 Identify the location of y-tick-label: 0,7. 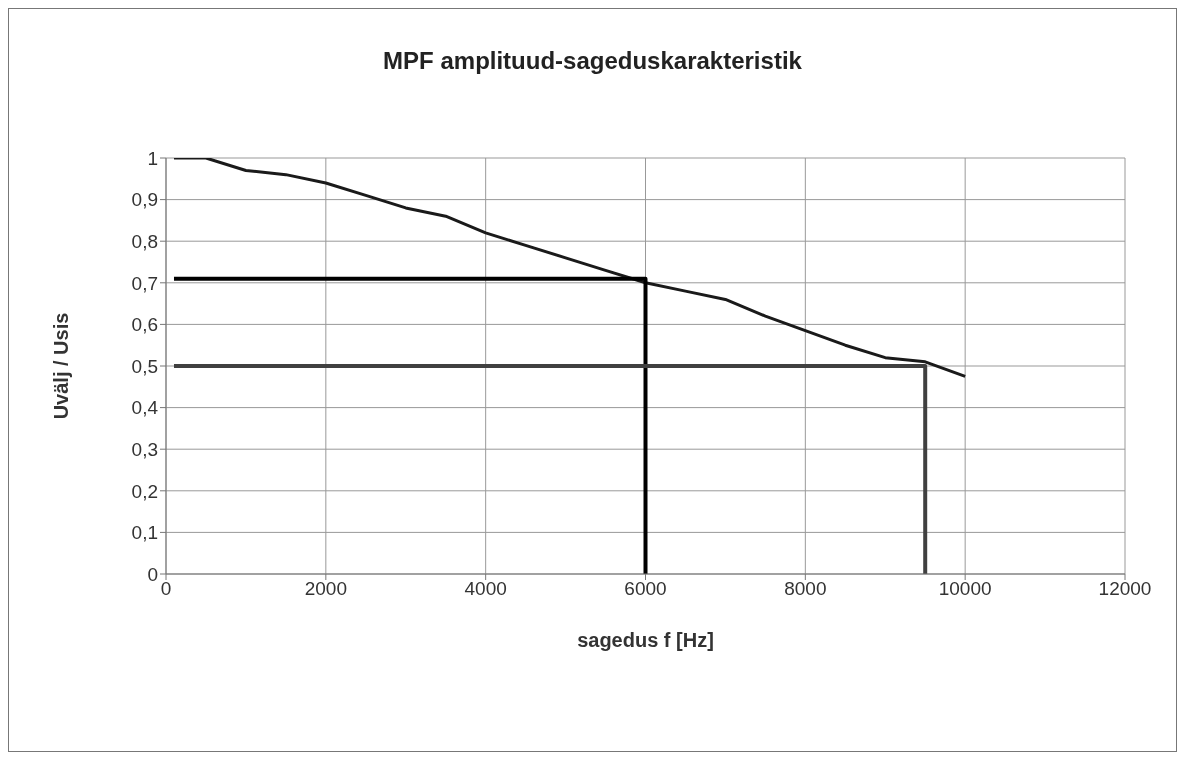
(144, 283).